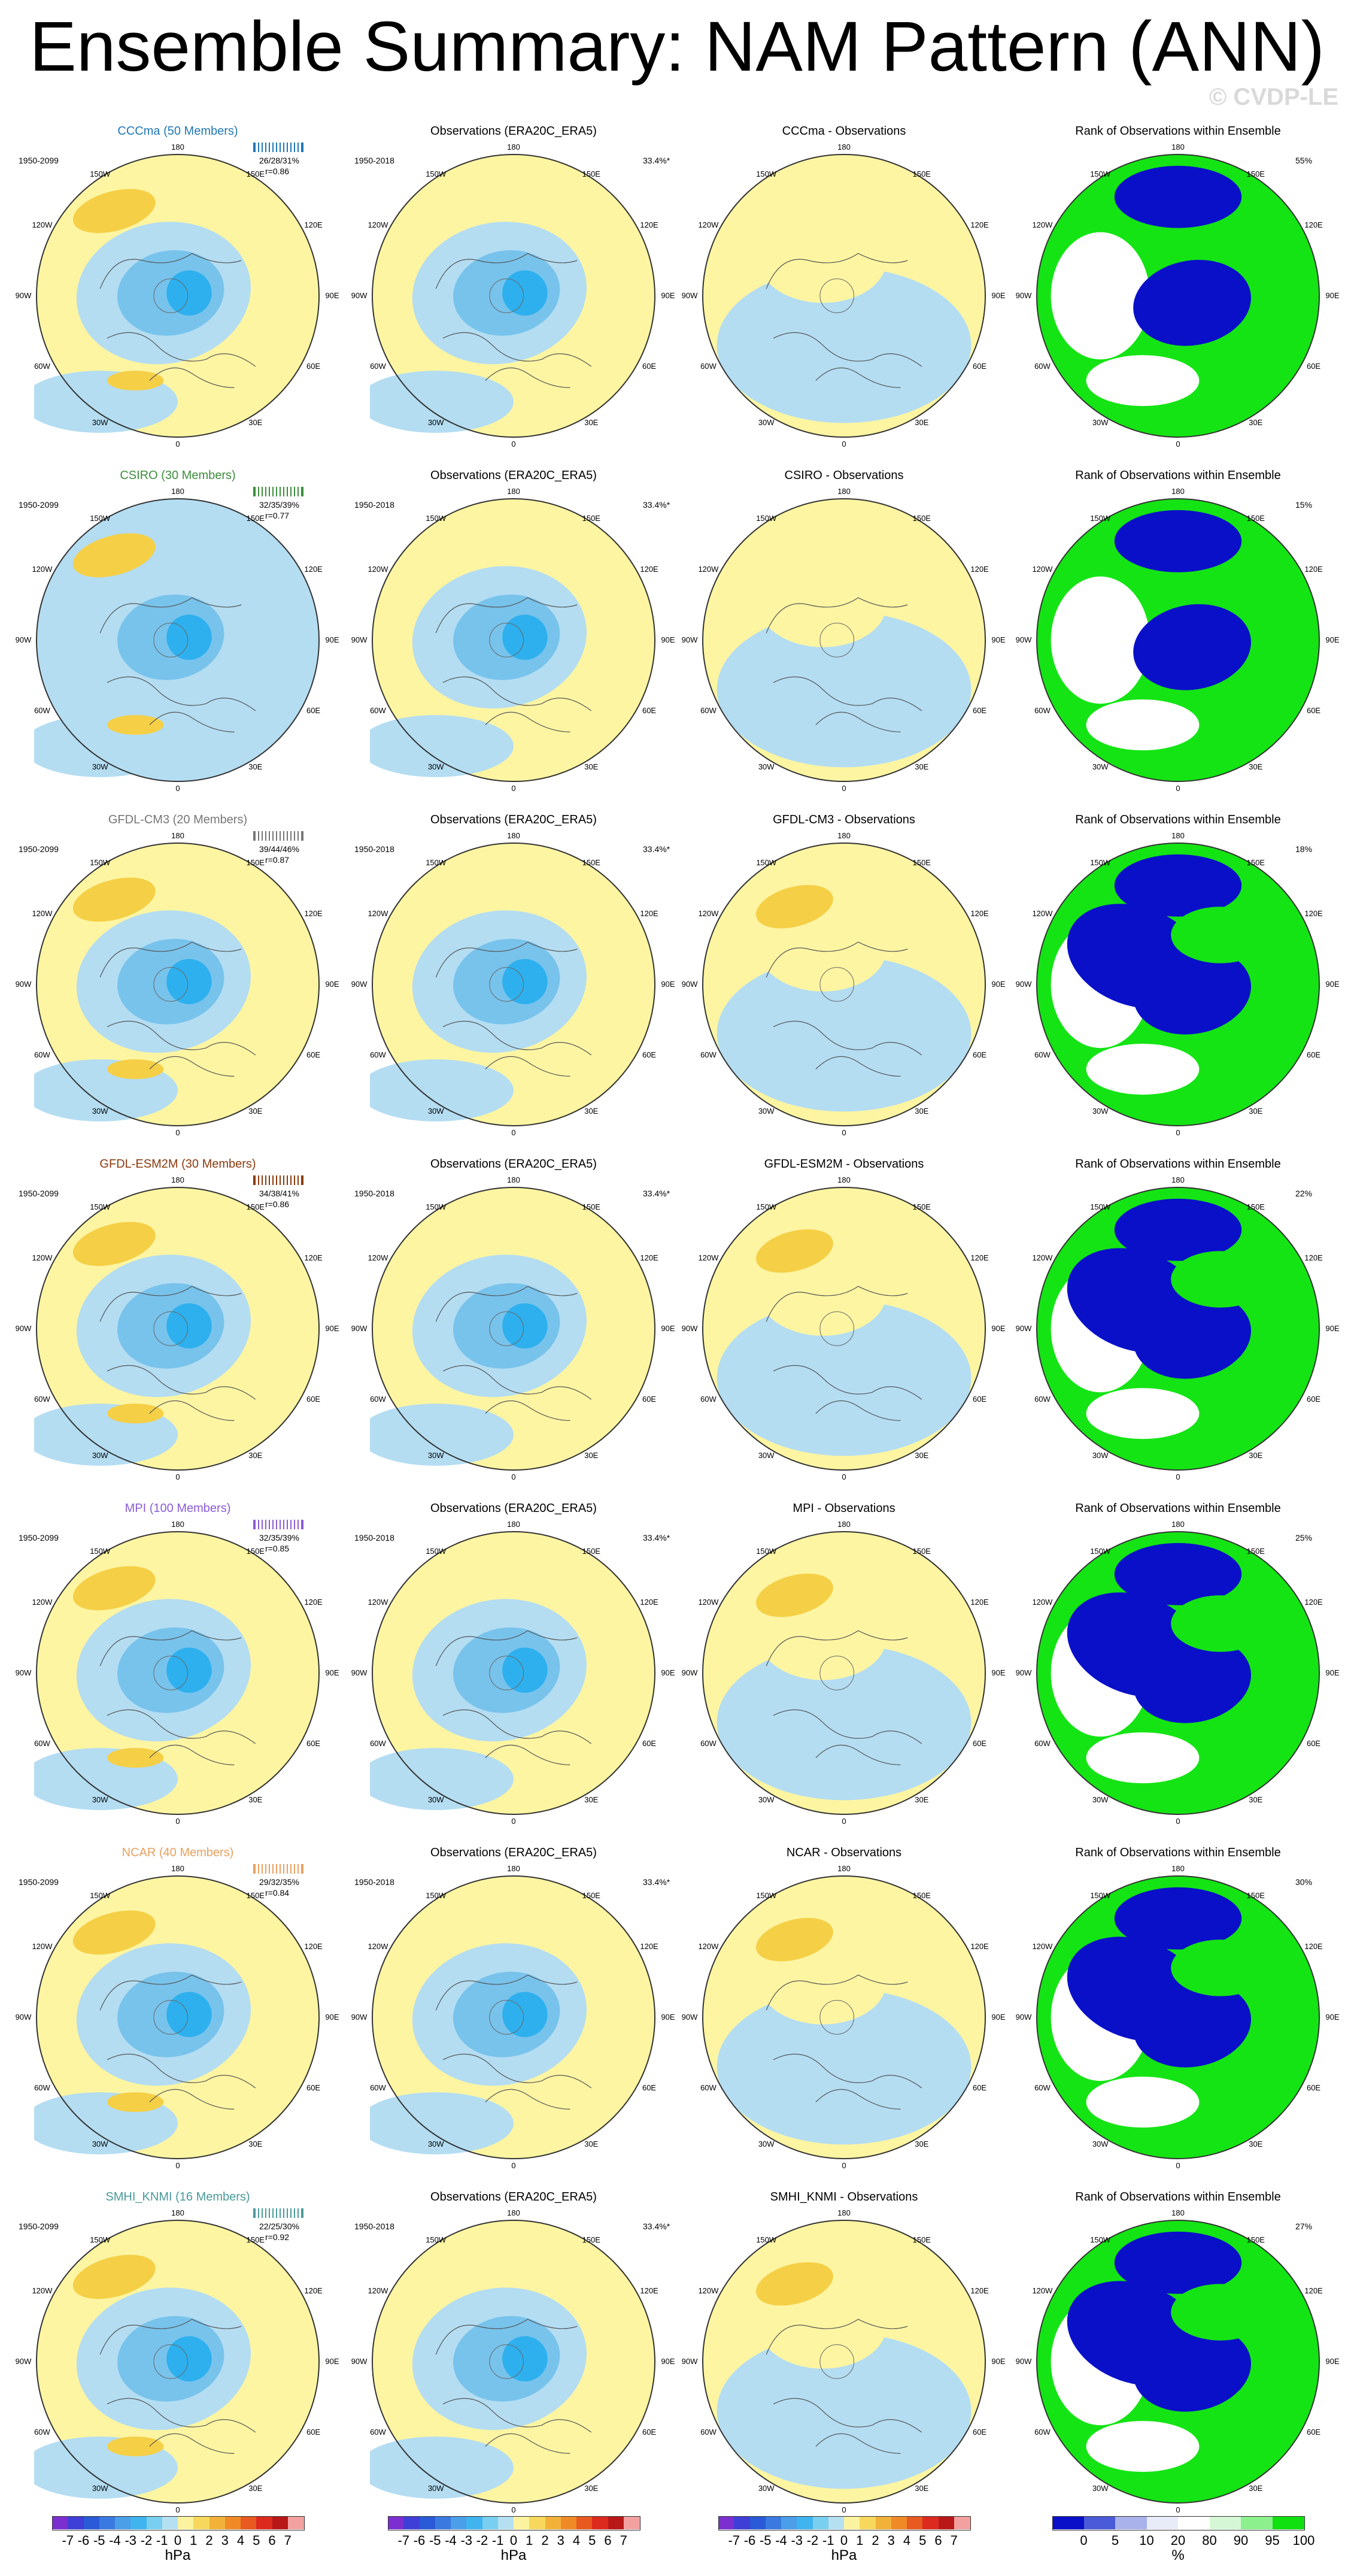 The height and width of the screenshot is (2576, 1354). What do you see at coordinates (374, 1193) in the screenshot?
I see `period-label: 1950-2018` at bounding box center [374, 1193].